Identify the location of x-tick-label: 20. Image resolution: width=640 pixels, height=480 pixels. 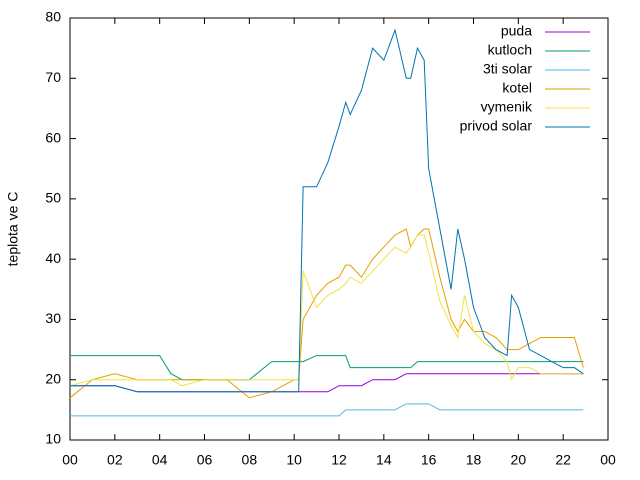
(519, 460).